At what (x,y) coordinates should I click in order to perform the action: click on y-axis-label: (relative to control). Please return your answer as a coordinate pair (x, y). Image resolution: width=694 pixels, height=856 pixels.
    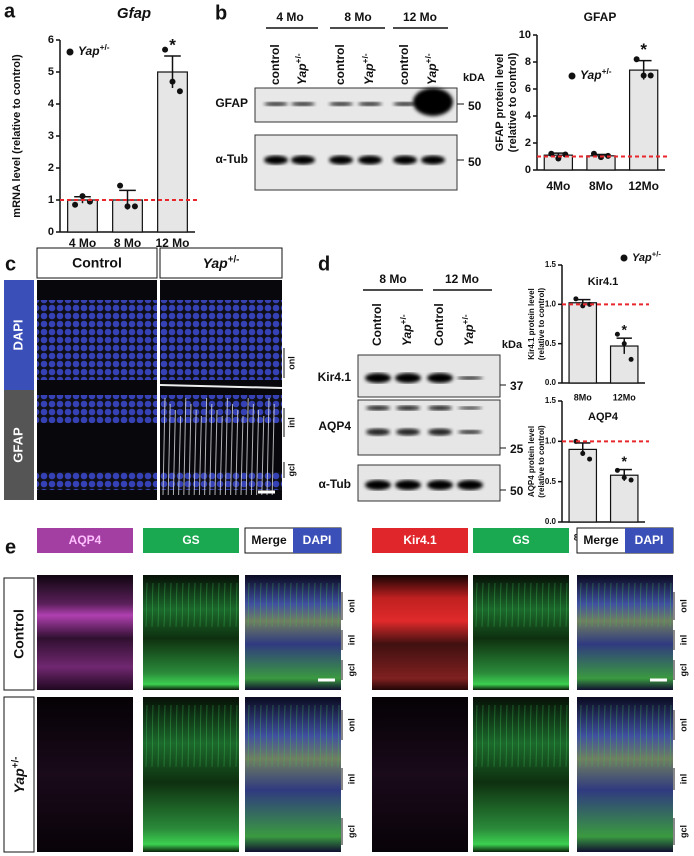
    Looking at the image, I should click on (541, 461).